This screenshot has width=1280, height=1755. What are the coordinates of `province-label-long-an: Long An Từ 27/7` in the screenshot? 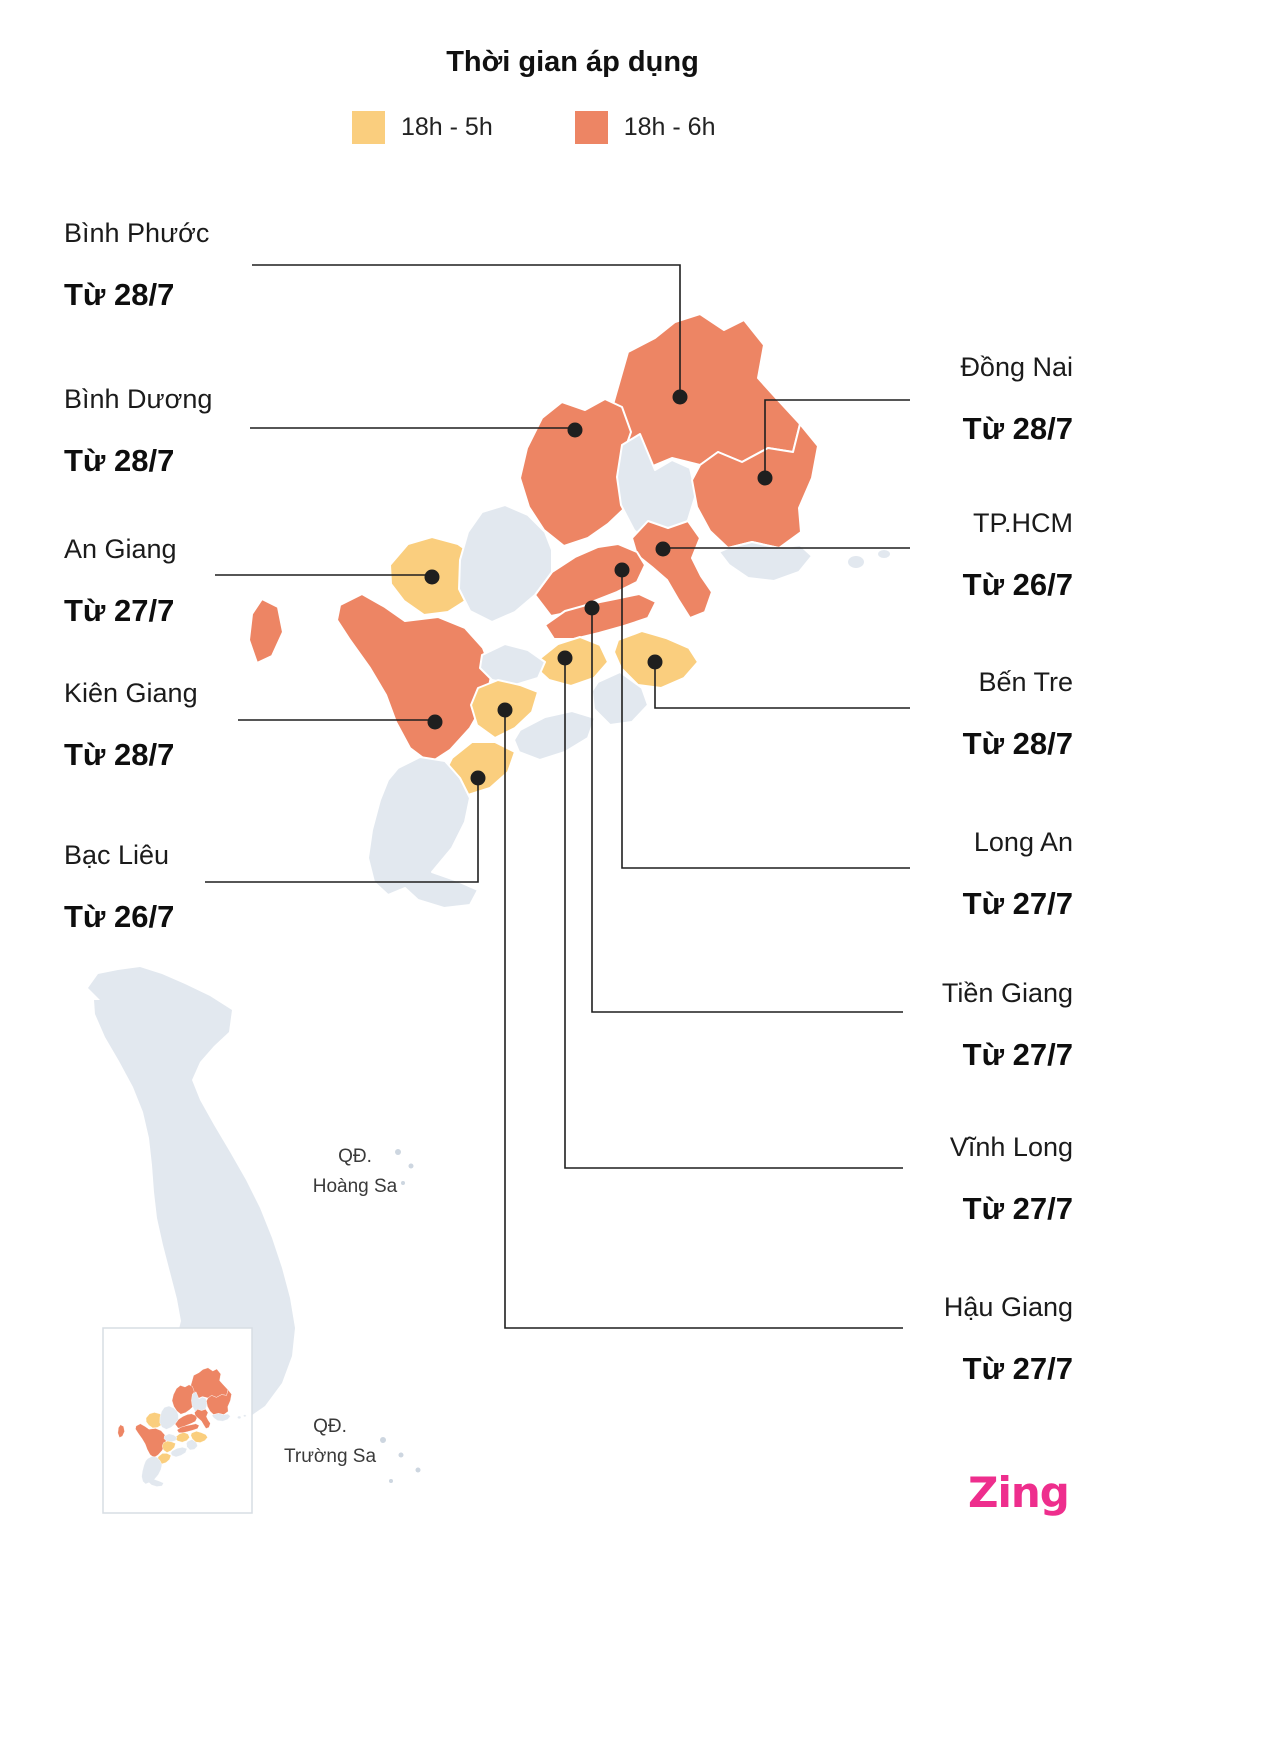 It's located at (886, 873).